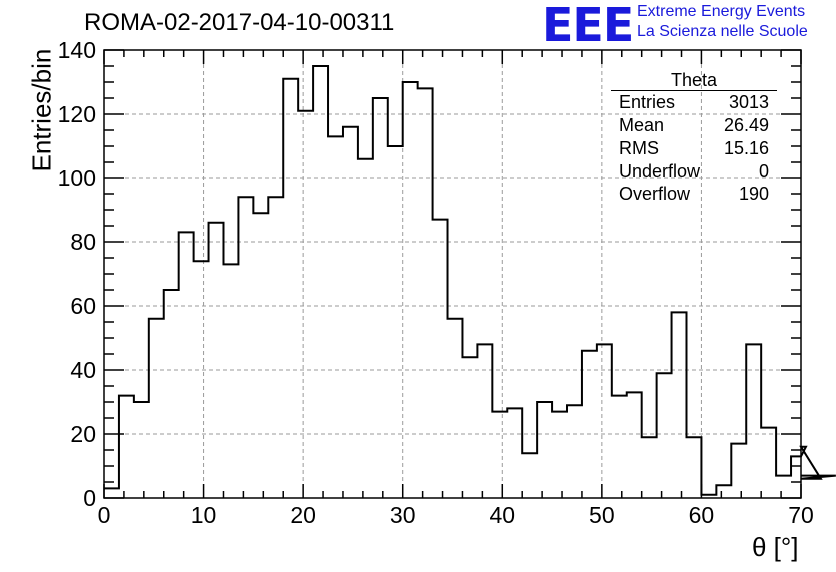 Image resolution: width=836 pixels, height=572 pixels. Describe the element at coordinates (748, 102) in the screenshot. I see `stats-value: 3013` at that location.